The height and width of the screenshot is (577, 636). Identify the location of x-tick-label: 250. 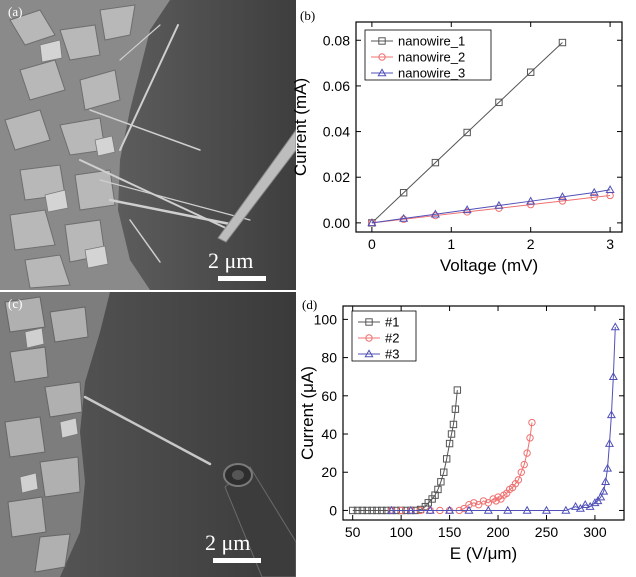
(547, 532).